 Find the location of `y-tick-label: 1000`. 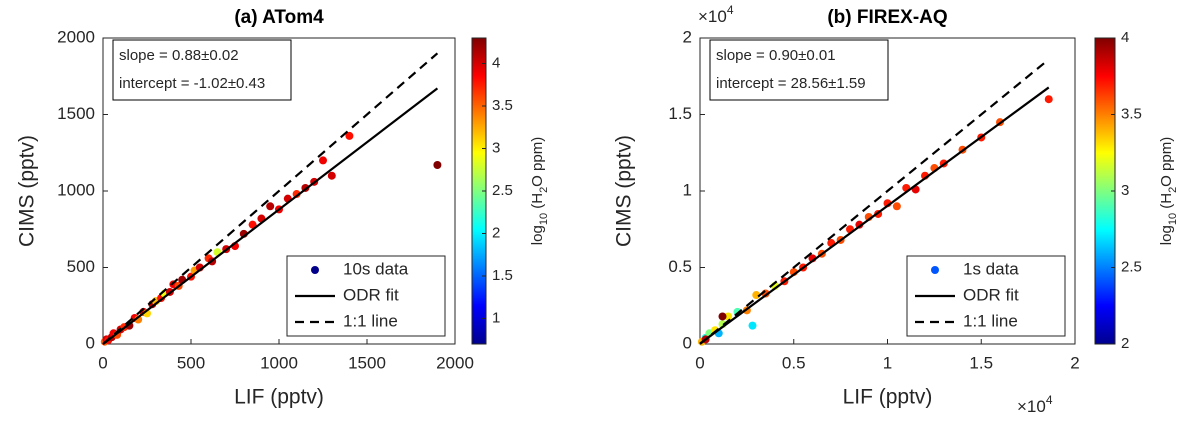

y-tick-label: 1000 is located at coordinates (76, 189).